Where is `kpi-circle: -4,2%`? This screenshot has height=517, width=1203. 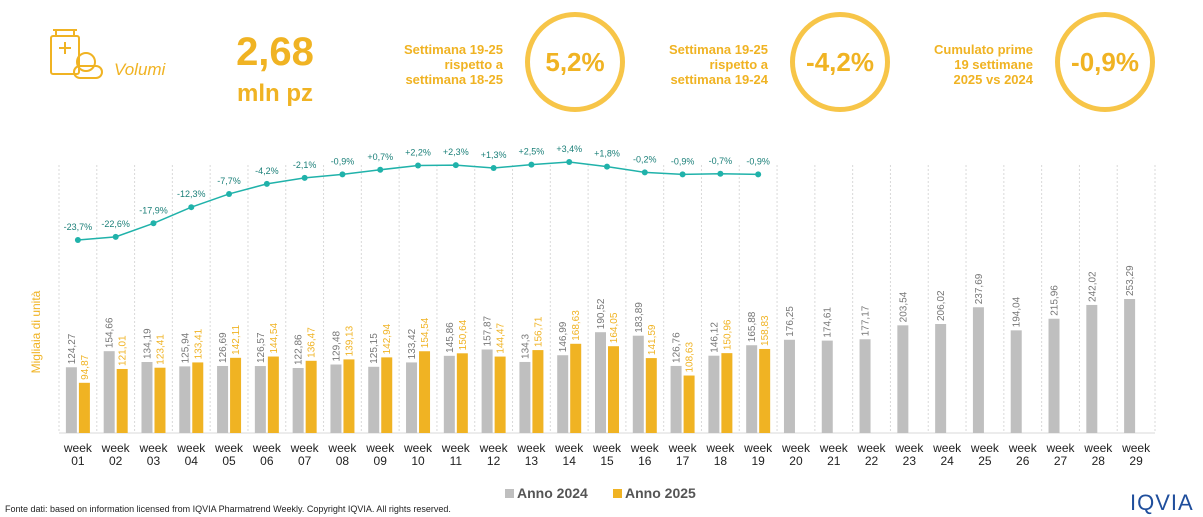 kpi-circle: -4,2% is located at coordinates (840, 62).